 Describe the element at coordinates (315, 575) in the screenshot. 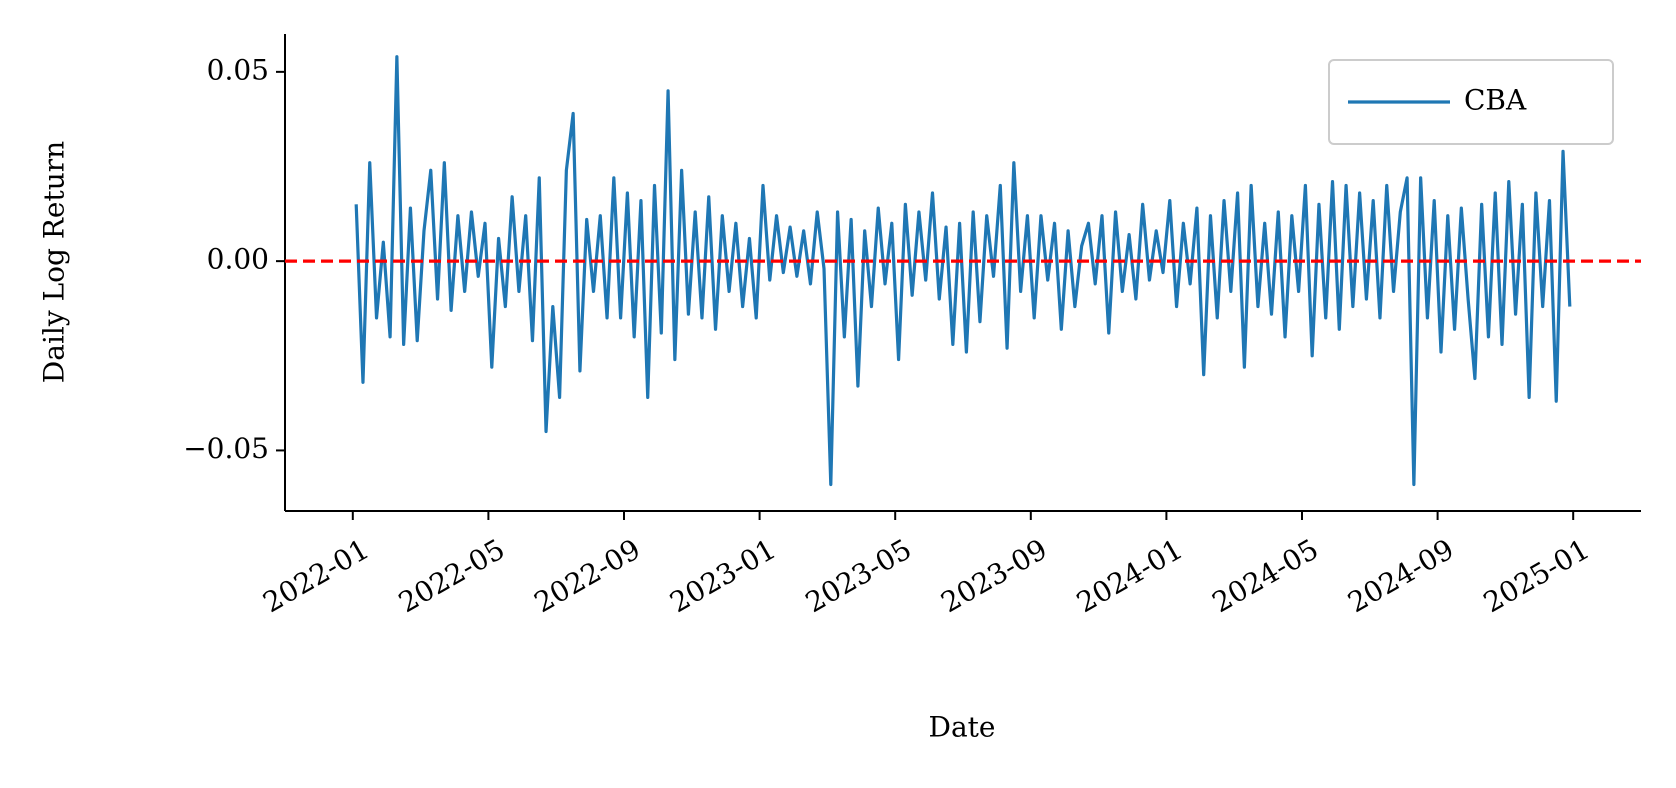

I see `x-tick-label: 2022-01` at that location.